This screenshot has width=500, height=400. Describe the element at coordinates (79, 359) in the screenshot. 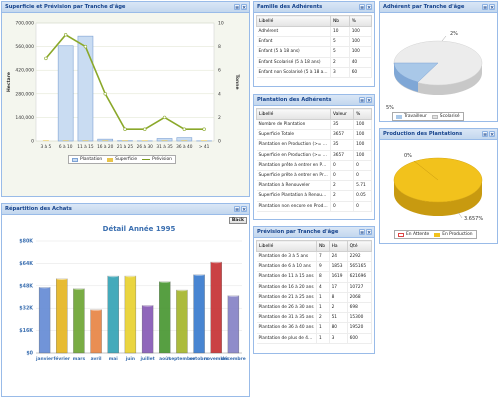

I see `tick-label-x: mars` at that location.